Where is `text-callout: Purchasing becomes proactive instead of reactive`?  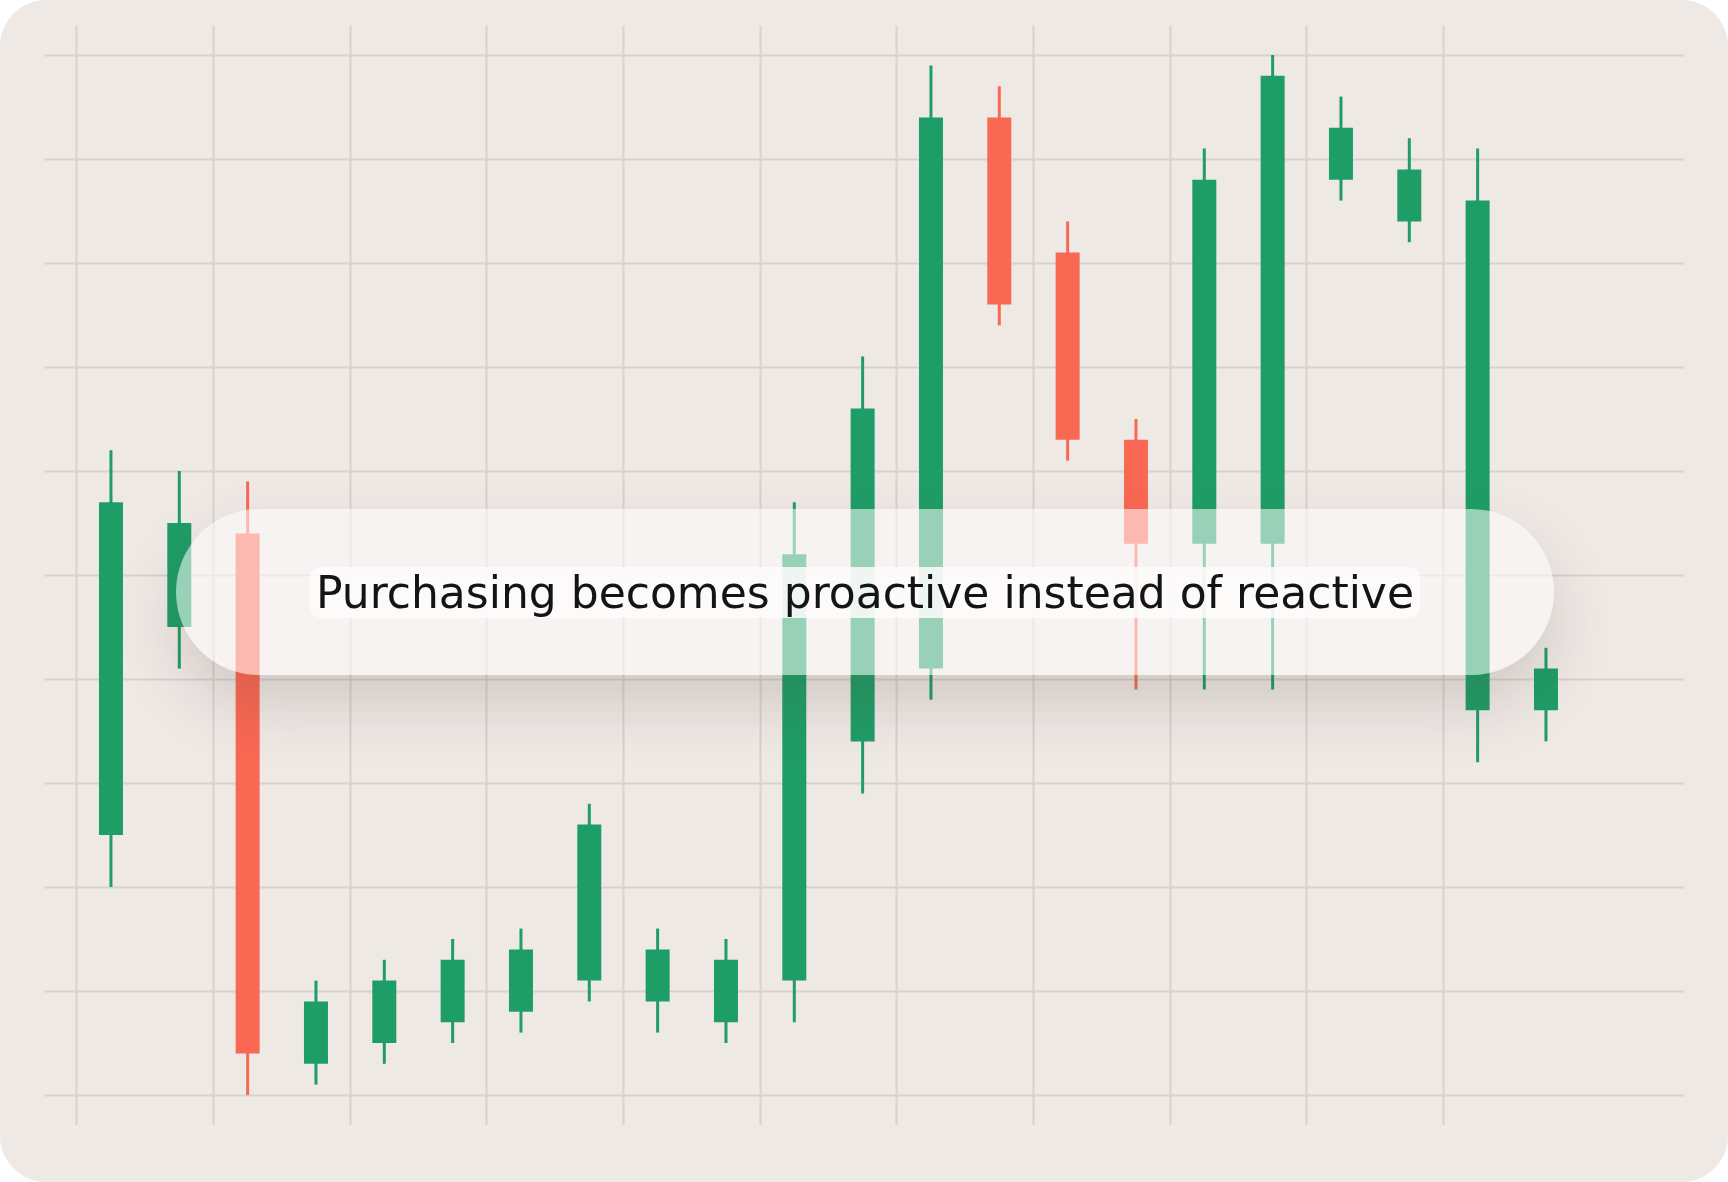
text-callout: Purchasing becomes proactive instead of reactive is located at coordinates (865, 592).